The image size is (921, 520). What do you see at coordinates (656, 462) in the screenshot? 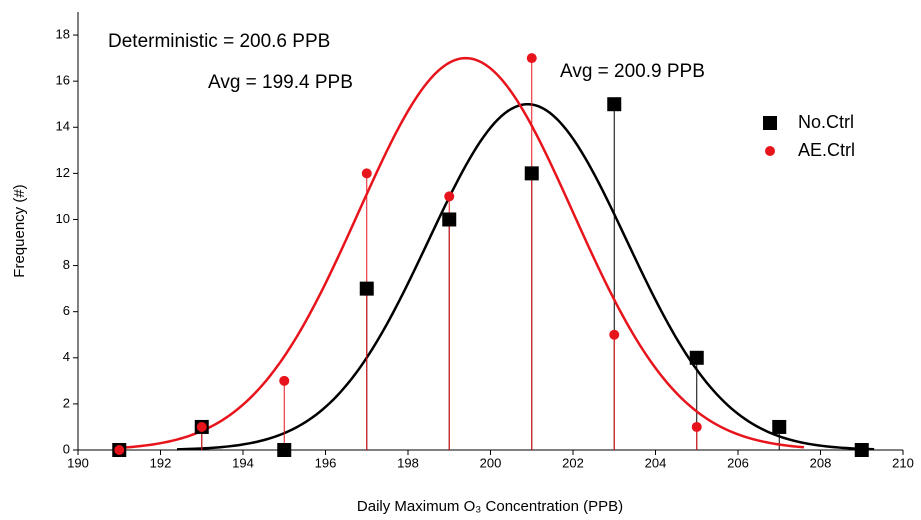
I see `x-tick-label: 204` at bounding box center [656, 462].